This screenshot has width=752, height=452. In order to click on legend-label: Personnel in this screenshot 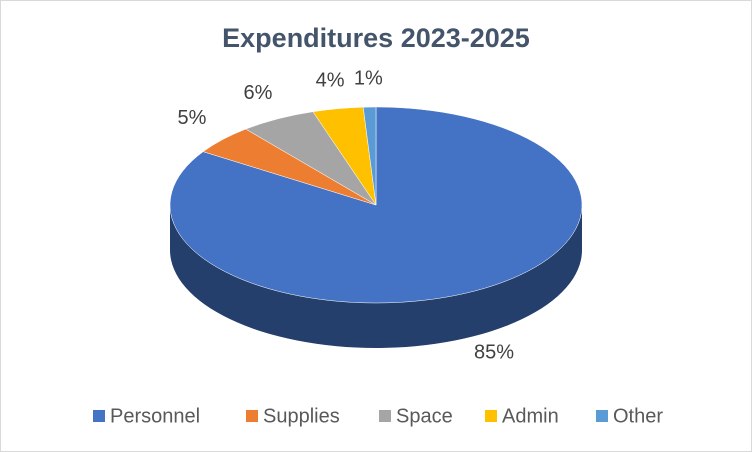, I will do `click(155, 416)`.